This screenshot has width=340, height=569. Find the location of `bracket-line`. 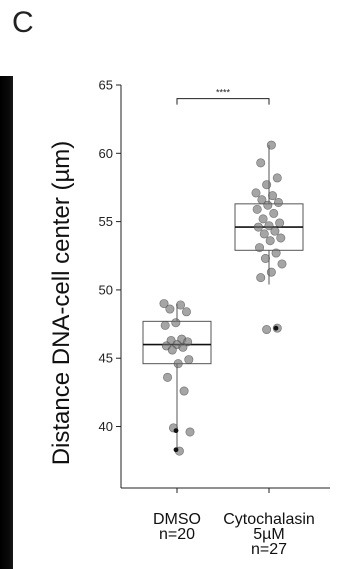

bracket-line is located at coordinates (223, 101).